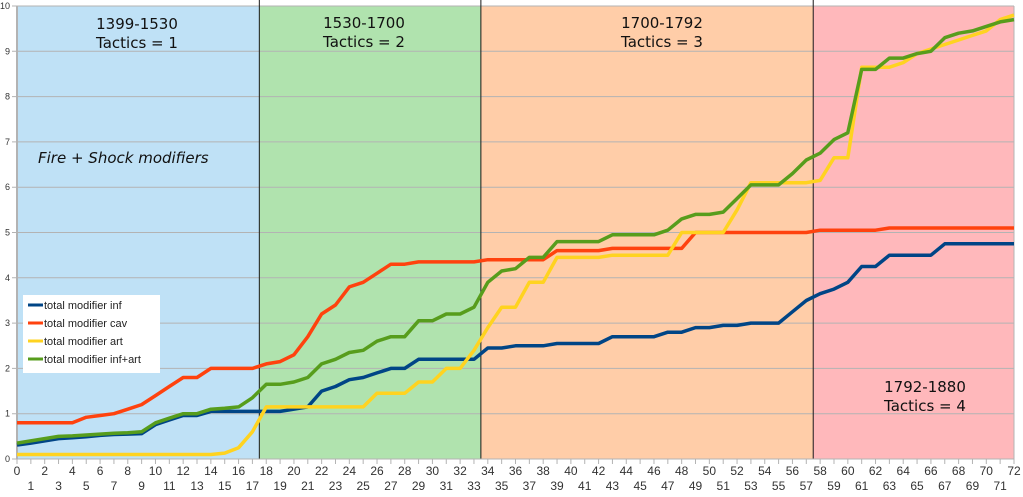  What do you see at coordinates (308, 486) in the screenshot?
I see `x-tick-label: 21` at bounding box center [308, 486].